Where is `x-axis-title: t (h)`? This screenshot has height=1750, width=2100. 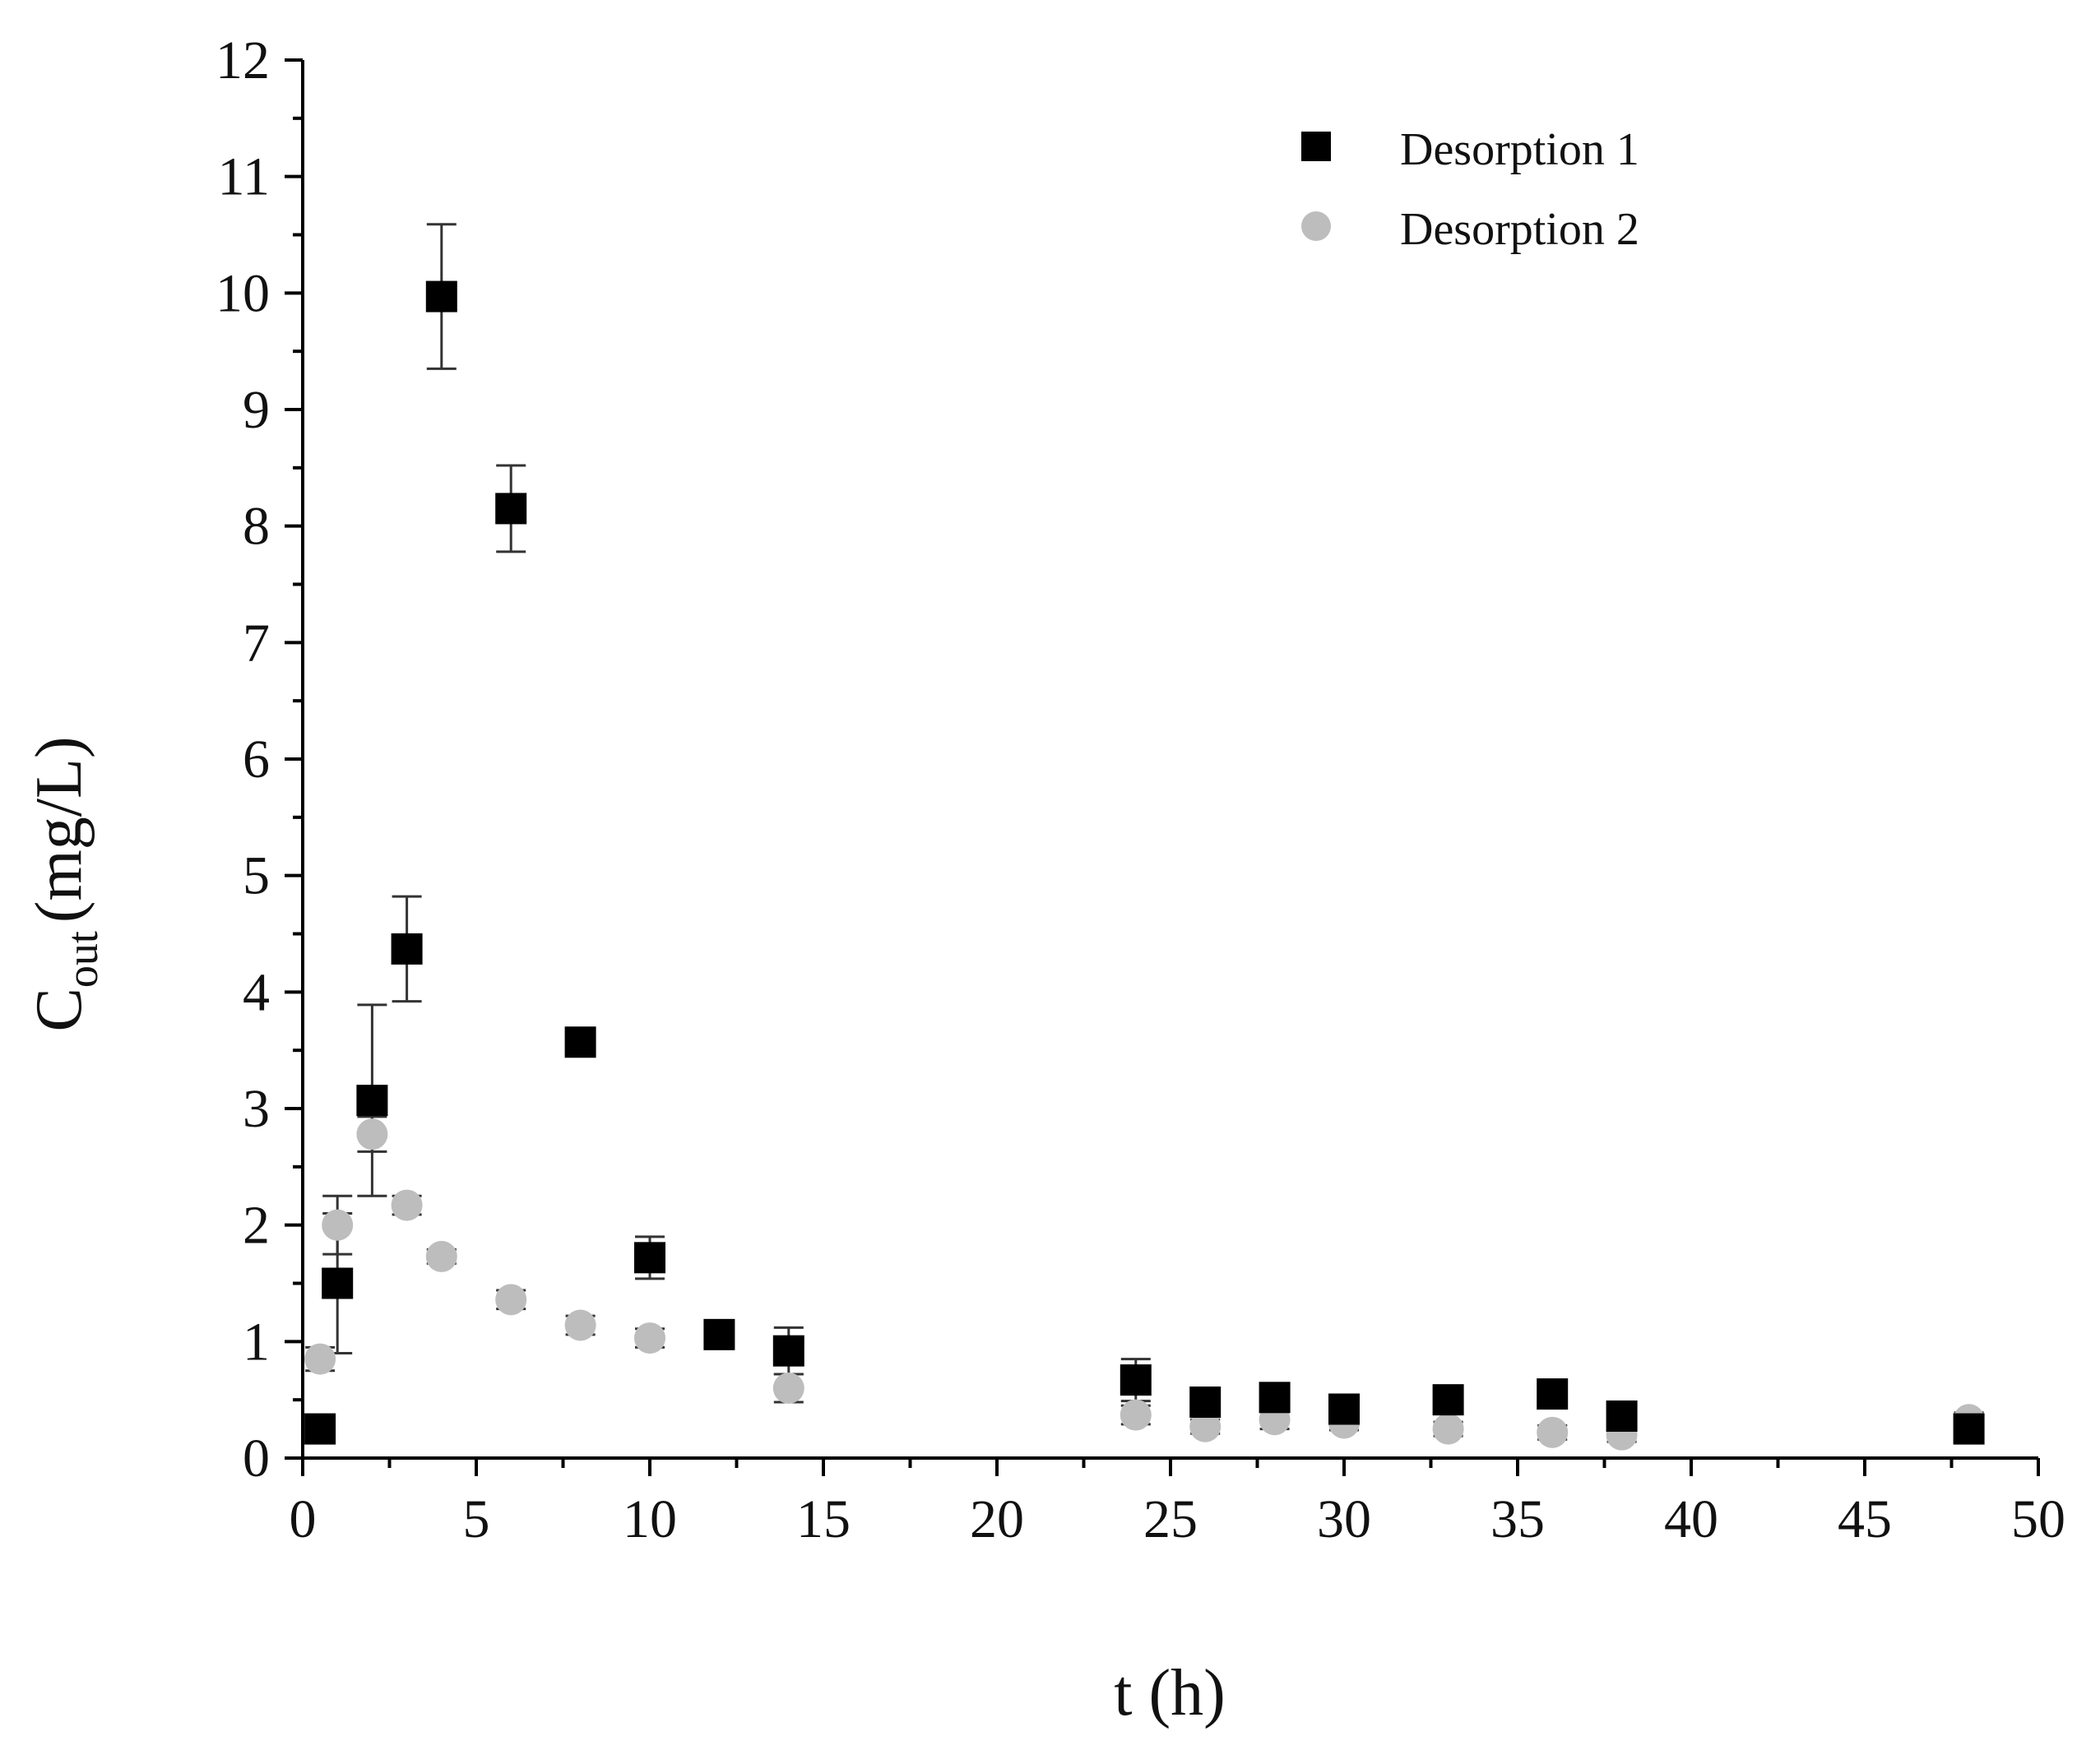
x-axis-title: t (h) is located at coordinates (1170, 1693).